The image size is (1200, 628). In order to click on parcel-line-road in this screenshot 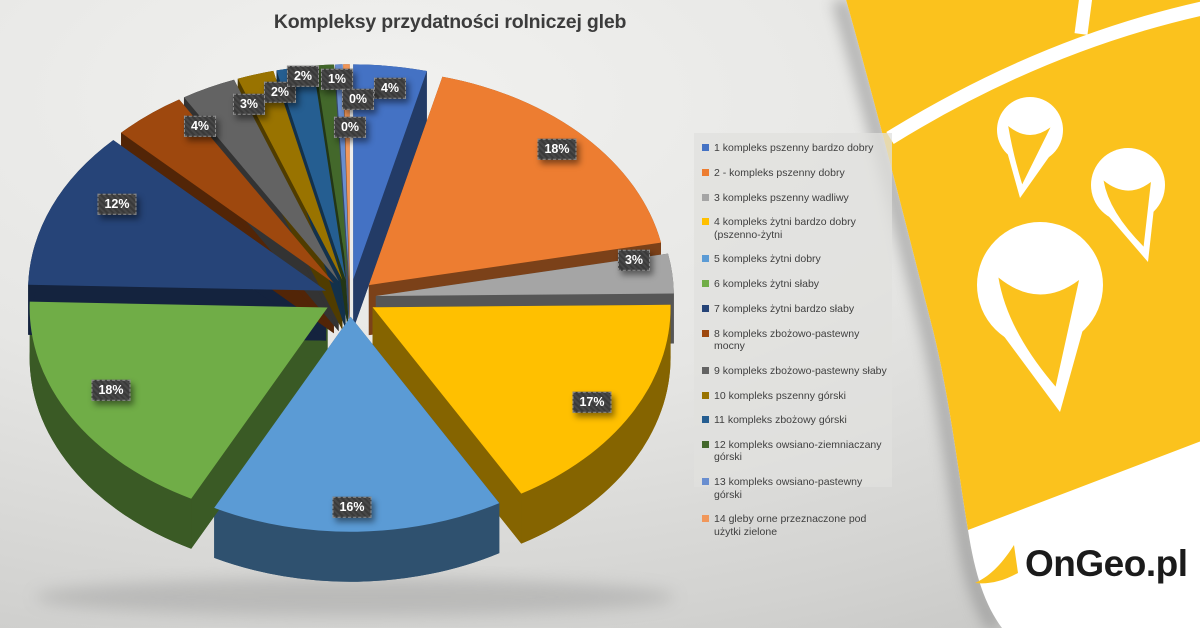, I will do `click(1043, 72)`.